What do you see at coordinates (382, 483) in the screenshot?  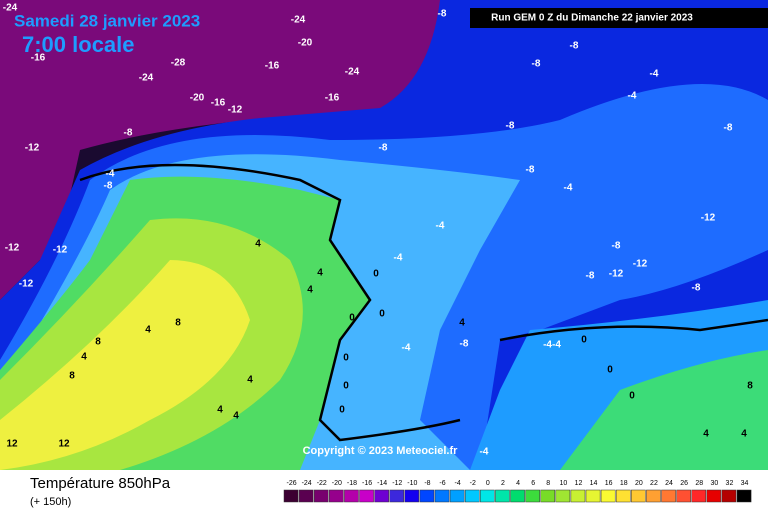 I see `scale-label: -14` at bounding box center [382, 483].